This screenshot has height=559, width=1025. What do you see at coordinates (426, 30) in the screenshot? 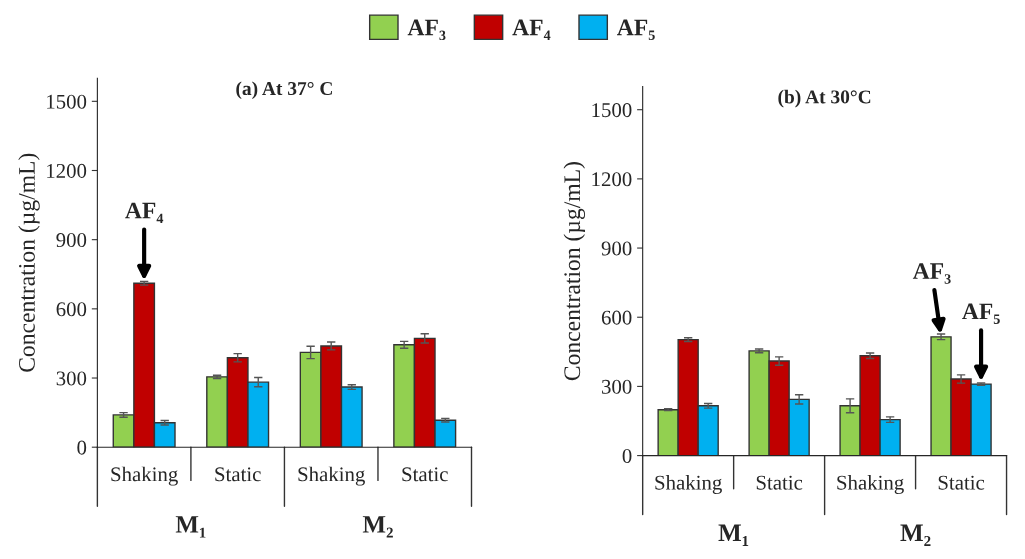
I see `legend-label: AF₃` at bounding box center [426, 30].